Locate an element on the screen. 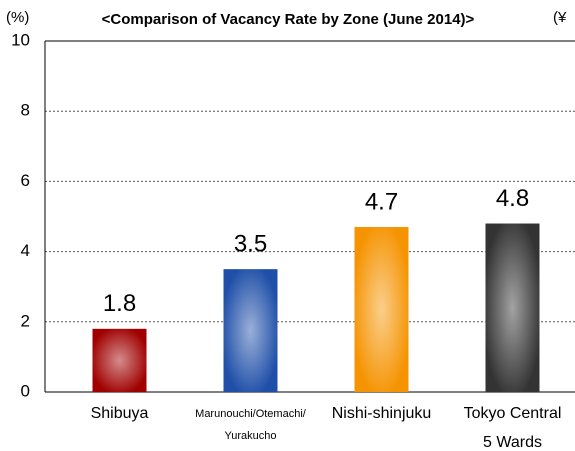 The width and height of the screenshot is (575, 451). x-tick-label: Tokyo Central 5 Wards is located at coordinates (513, 428).